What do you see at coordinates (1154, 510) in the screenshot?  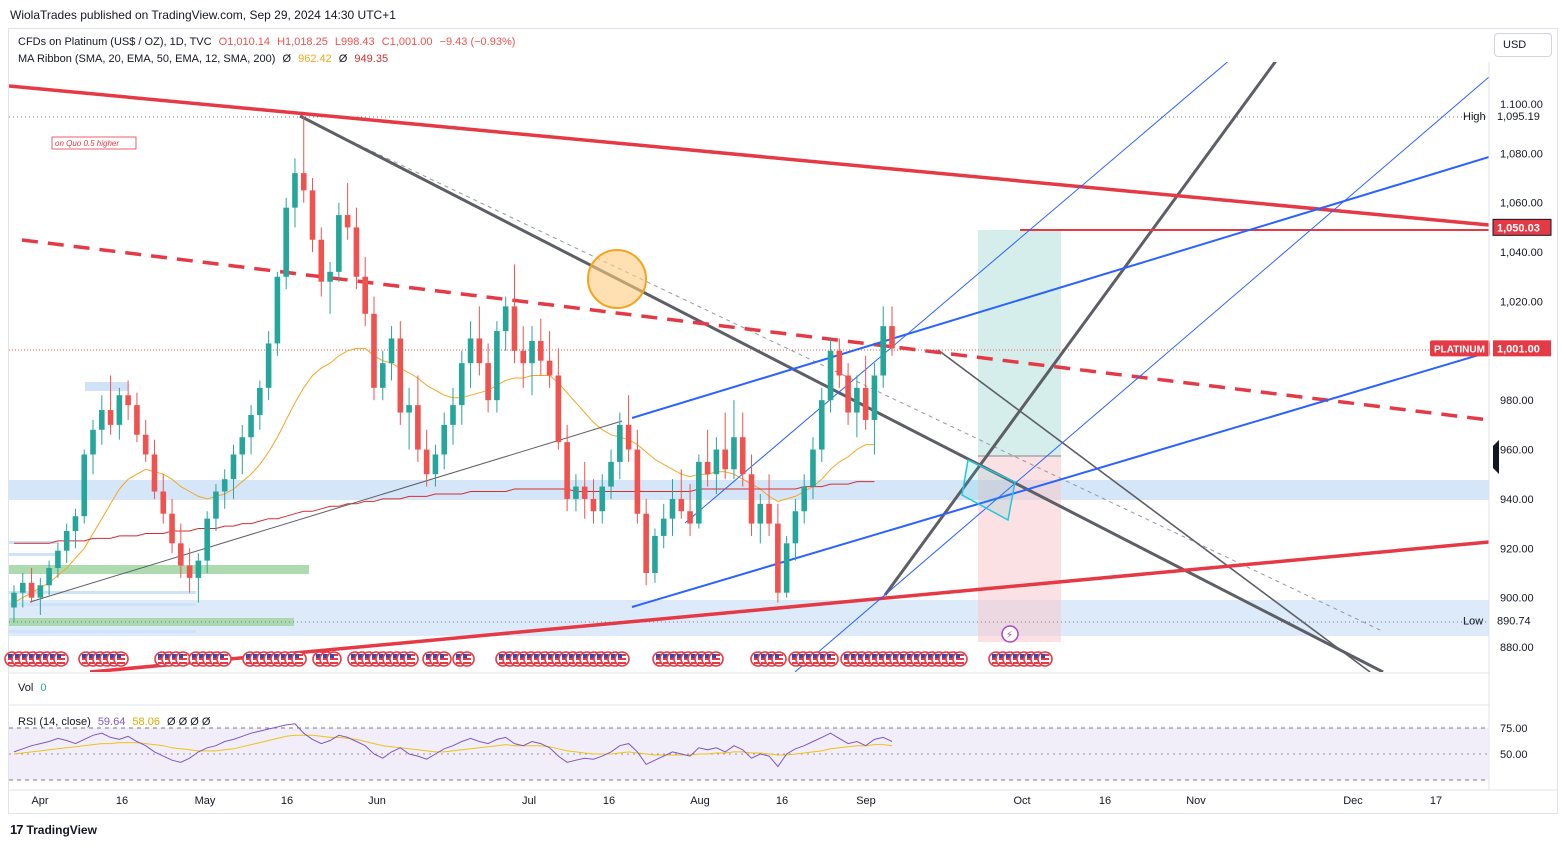 I see `downtrend-line-short` at bounding box center [1154, 510].